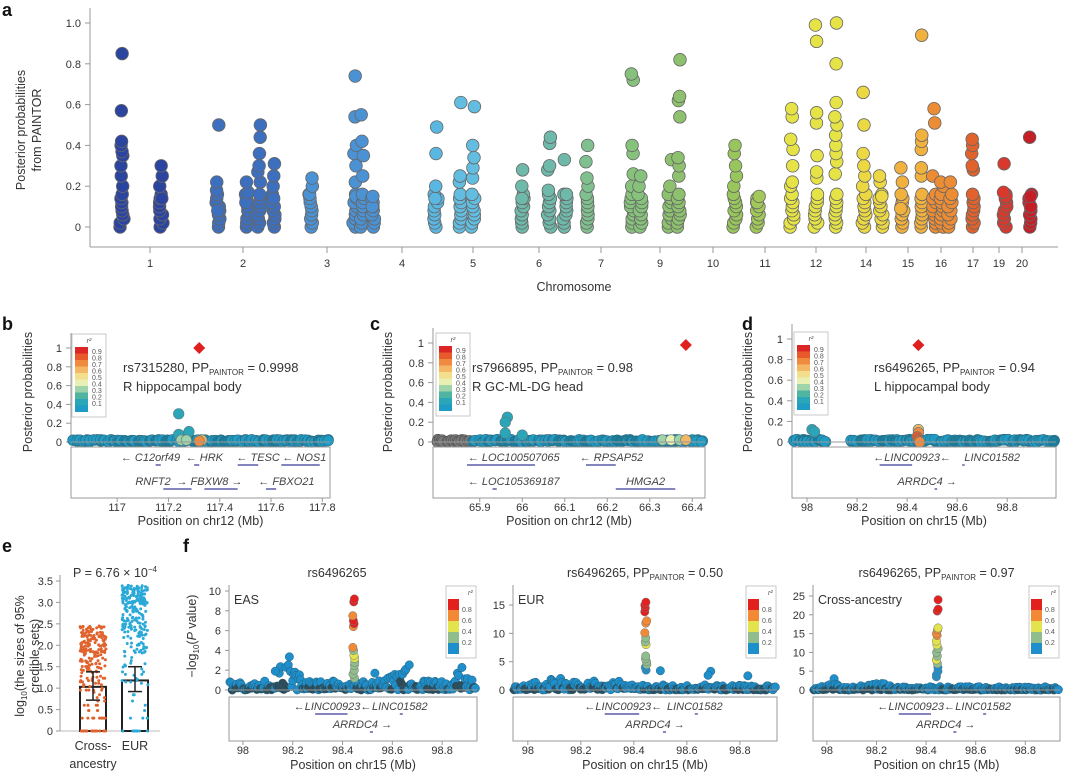  Describe the element at coordinates (97, 398) in the screenshot. I see `legend-label: 0.2` at that location.